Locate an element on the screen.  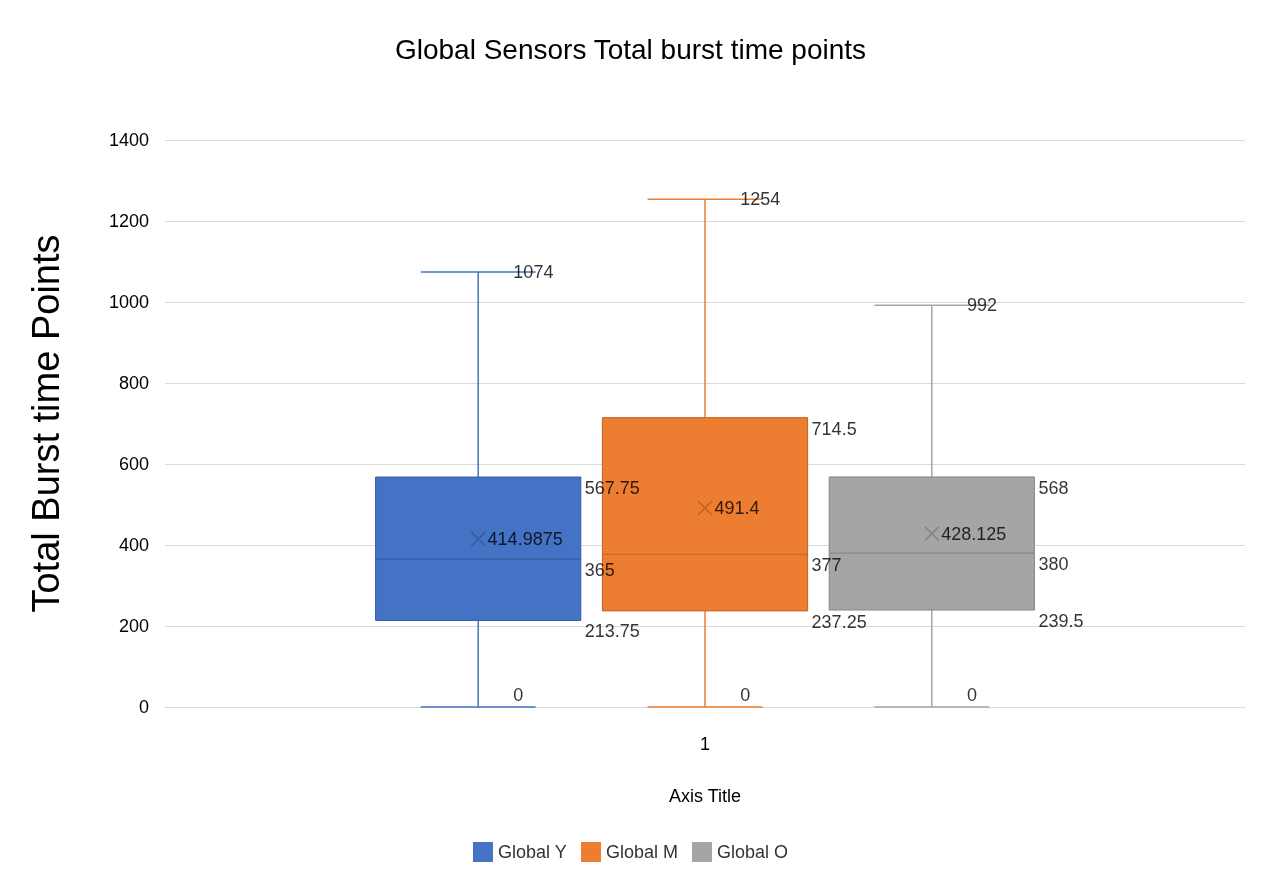
legend-label: Global O is located at coordinates (753, 852).